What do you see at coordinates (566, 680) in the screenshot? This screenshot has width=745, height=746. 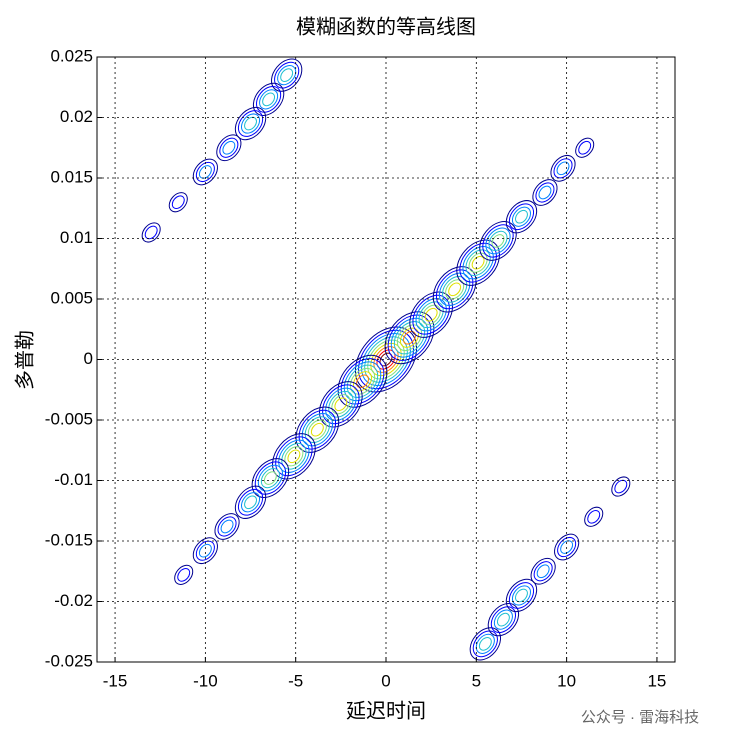 I see `x-tick-label: 10` at bounding box center [566, 680].